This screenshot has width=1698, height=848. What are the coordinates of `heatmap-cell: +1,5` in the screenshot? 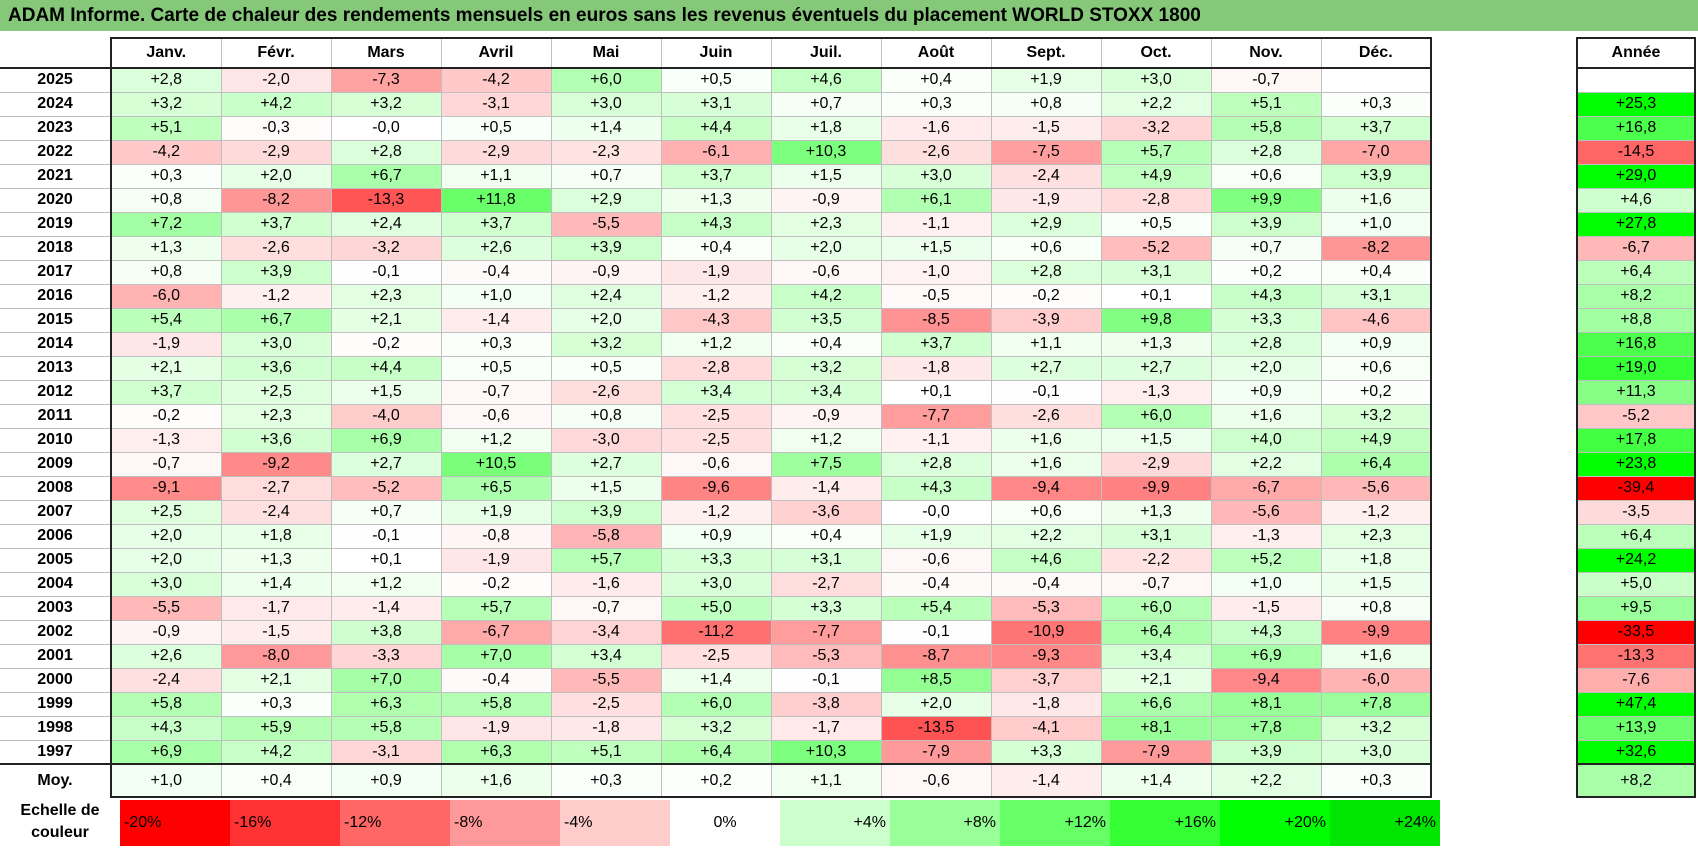 It's located at (1376, 584).